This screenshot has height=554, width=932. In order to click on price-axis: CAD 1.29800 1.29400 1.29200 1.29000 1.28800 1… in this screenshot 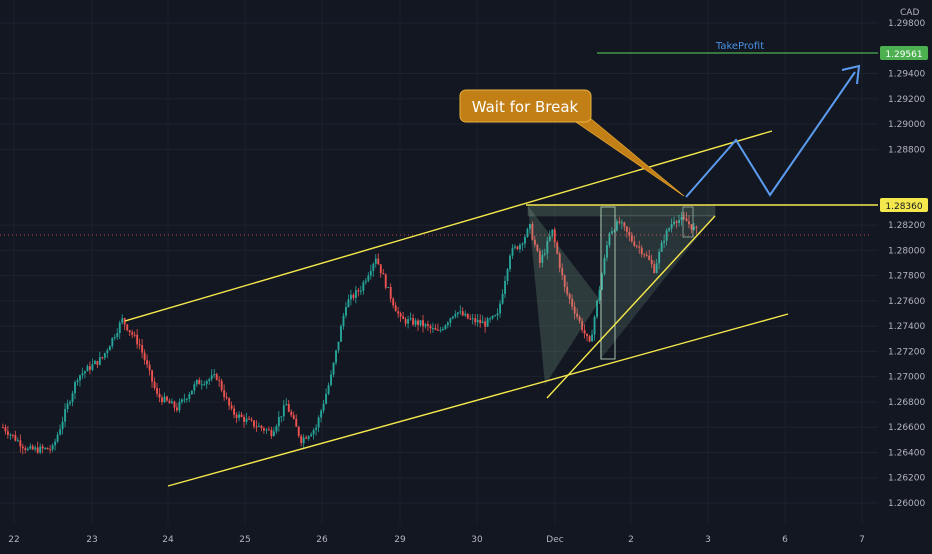, I will do `click(906, 258)`.